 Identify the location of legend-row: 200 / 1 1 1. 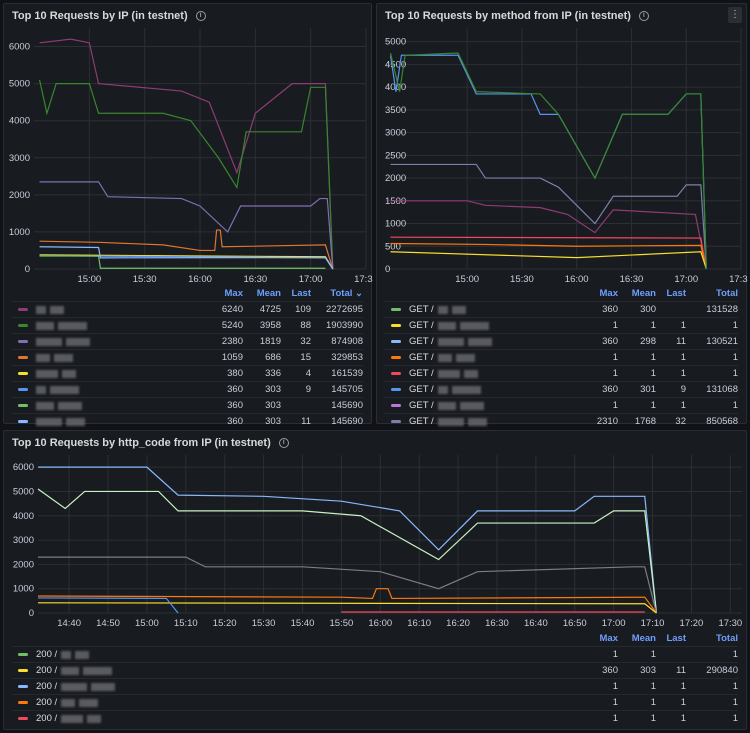
(375, 654).